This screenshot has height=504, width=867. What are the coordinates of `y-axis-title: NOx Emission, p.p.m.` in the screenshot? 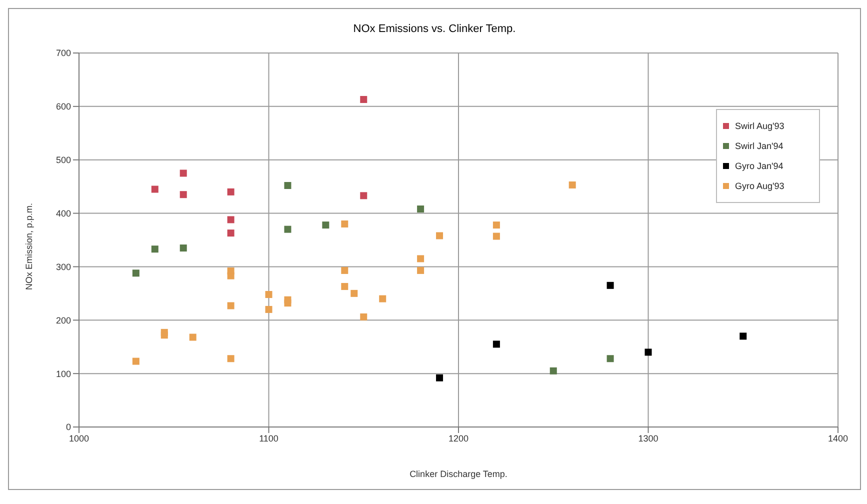 It's located at (29, 246).